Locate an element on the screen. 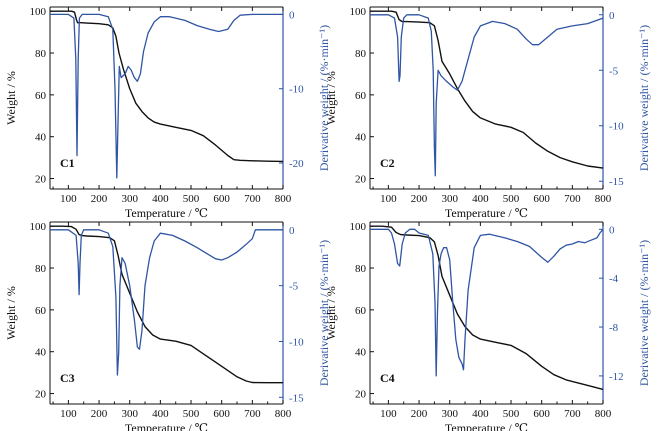 The width and height of the screenshot is (663, 431). panel-label: C3 is located at coordinates (67, 378).